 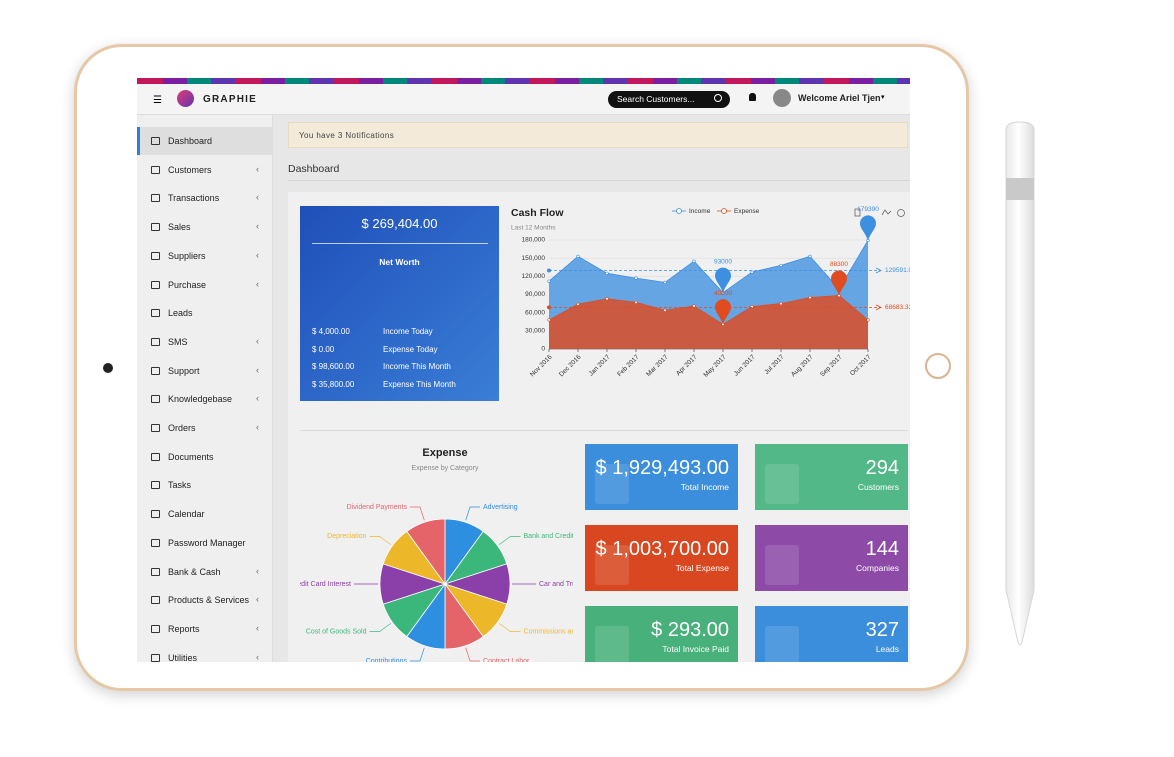 I want to click on notification-text: You have 3 Notifications, so click(x=347, y=135).